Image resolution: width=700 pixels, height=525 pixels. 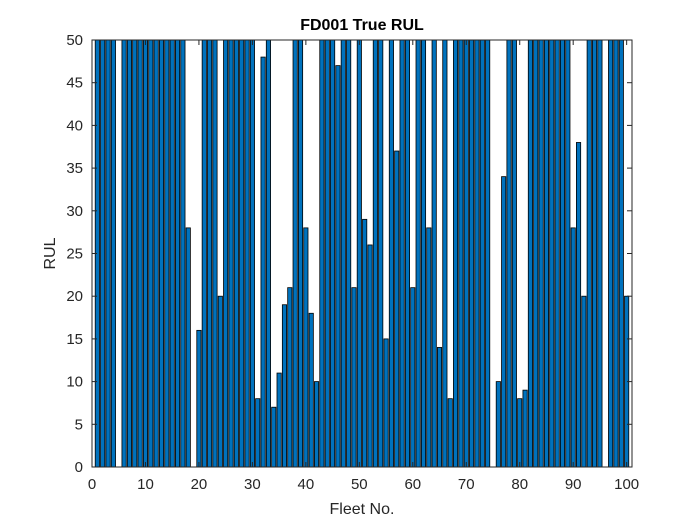 I want to click on x-tick-label: 0, so click(x=92, y=484).